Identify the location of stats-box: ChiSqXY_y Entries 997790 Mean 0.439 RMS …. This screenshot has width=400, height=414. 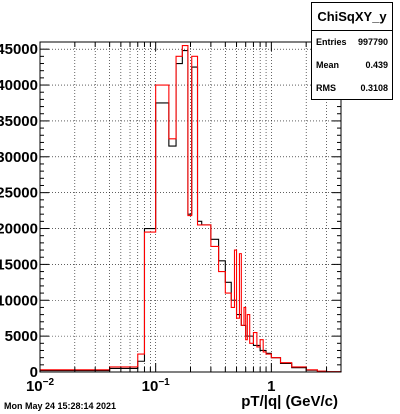
(352, 51).